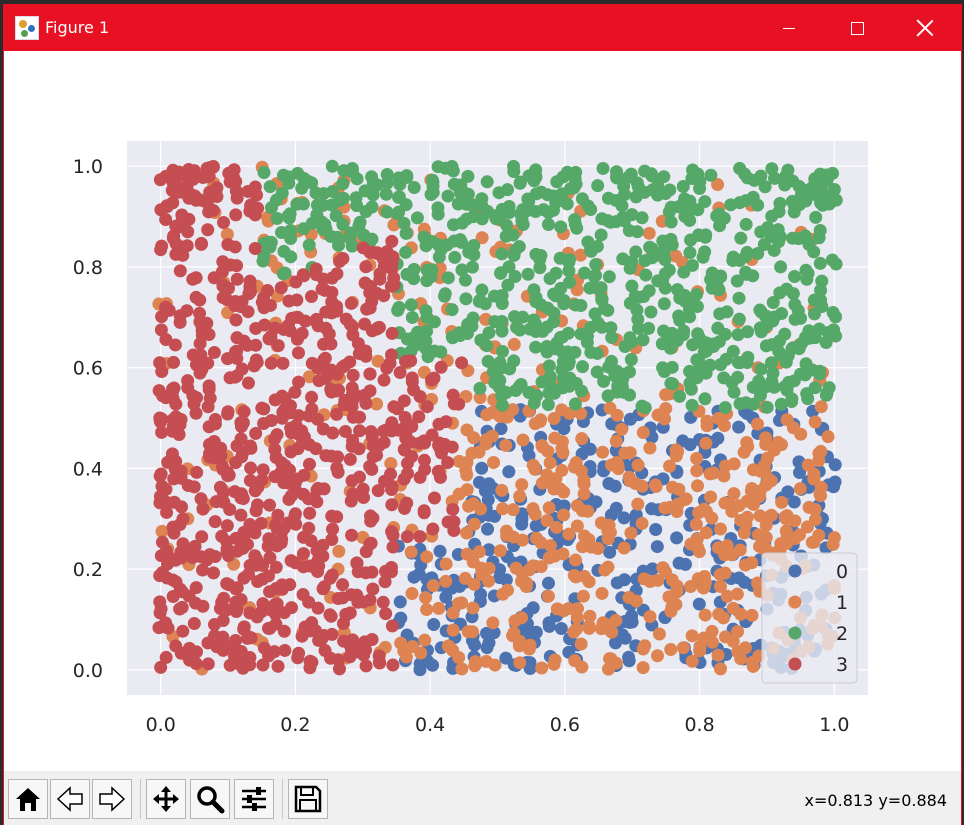  Describe the element at coordinates (210, 799) in the screenshot. I see `zoom-button` at that location.